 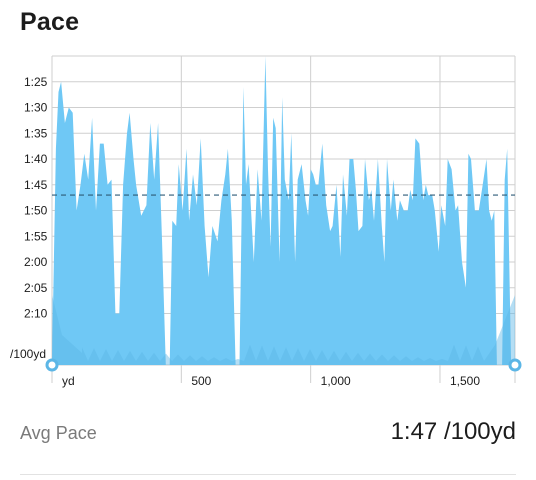 I want to click on y-tick-label: 2:00, so click(x=36, y=262).